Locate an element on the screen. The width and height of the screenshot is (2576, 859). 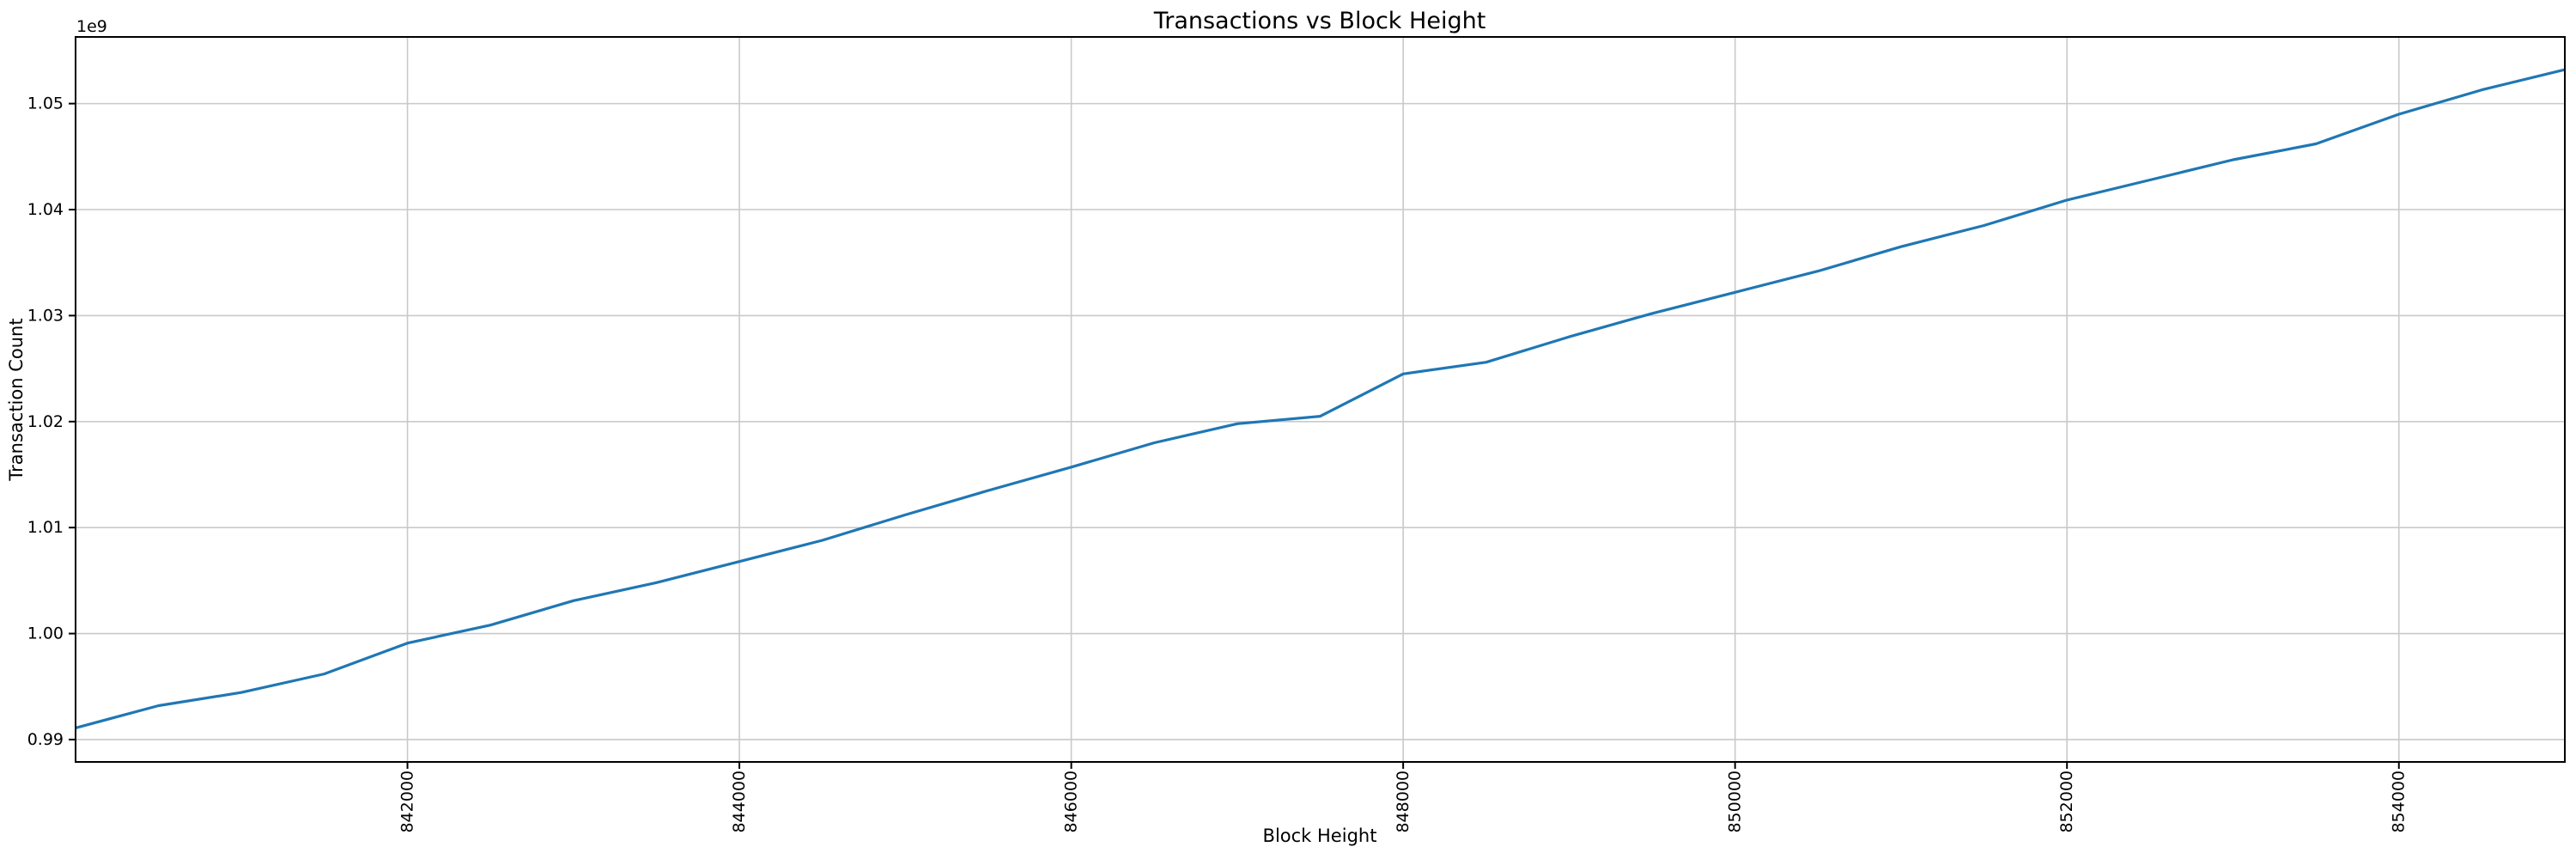
x-tick-label: 848000 is located at coordinates (1404, 802).